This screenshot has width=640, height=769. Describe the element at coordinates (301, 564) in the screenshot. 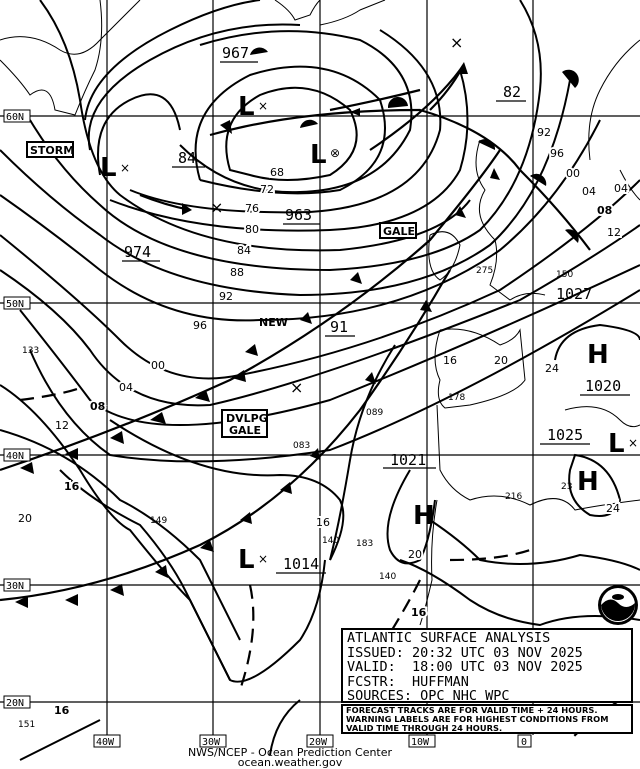

I see `pressure-value: 1014` at that location.